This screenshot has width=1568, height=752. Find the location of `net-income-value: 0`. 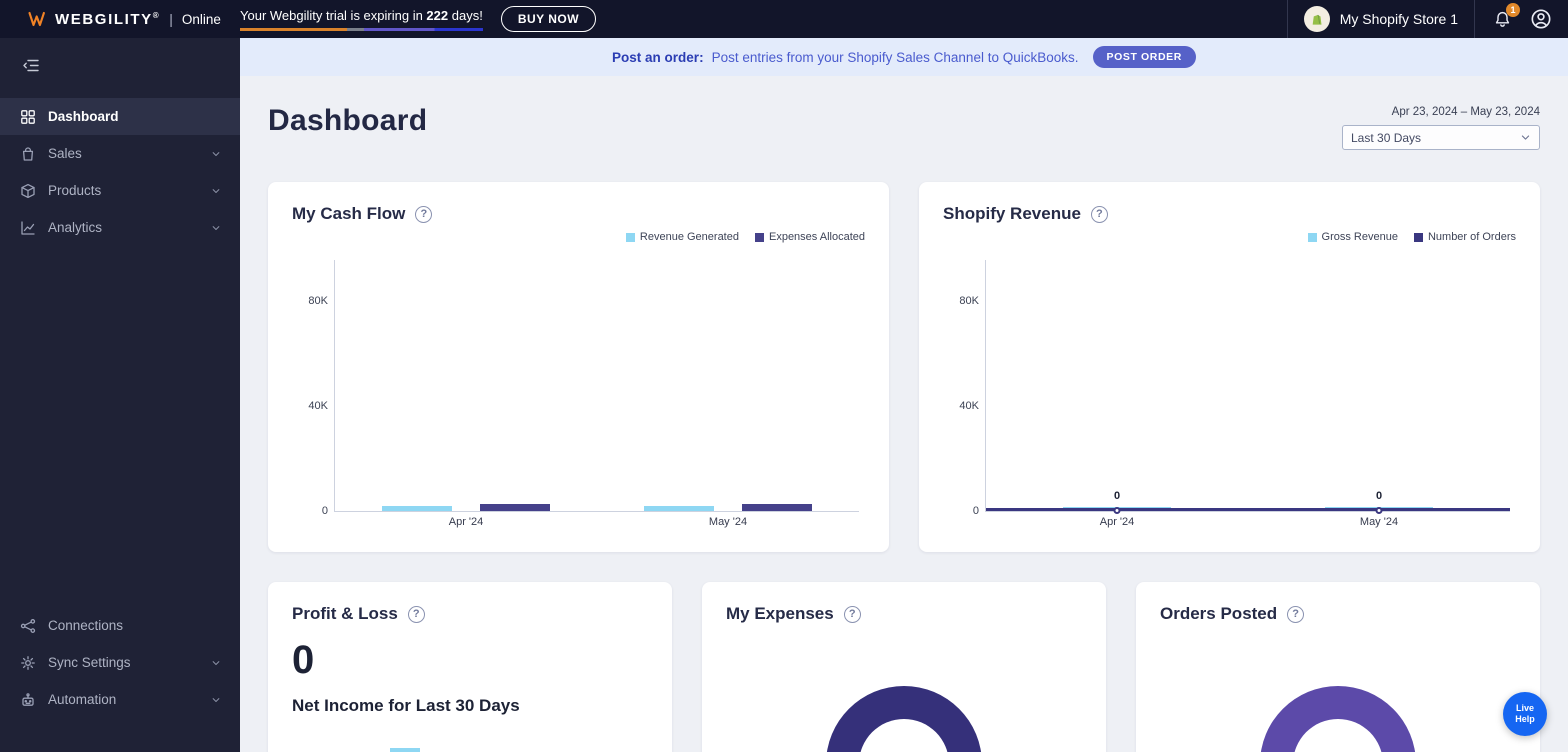

net-income-value: 0 is located at coordinates (303, 660).